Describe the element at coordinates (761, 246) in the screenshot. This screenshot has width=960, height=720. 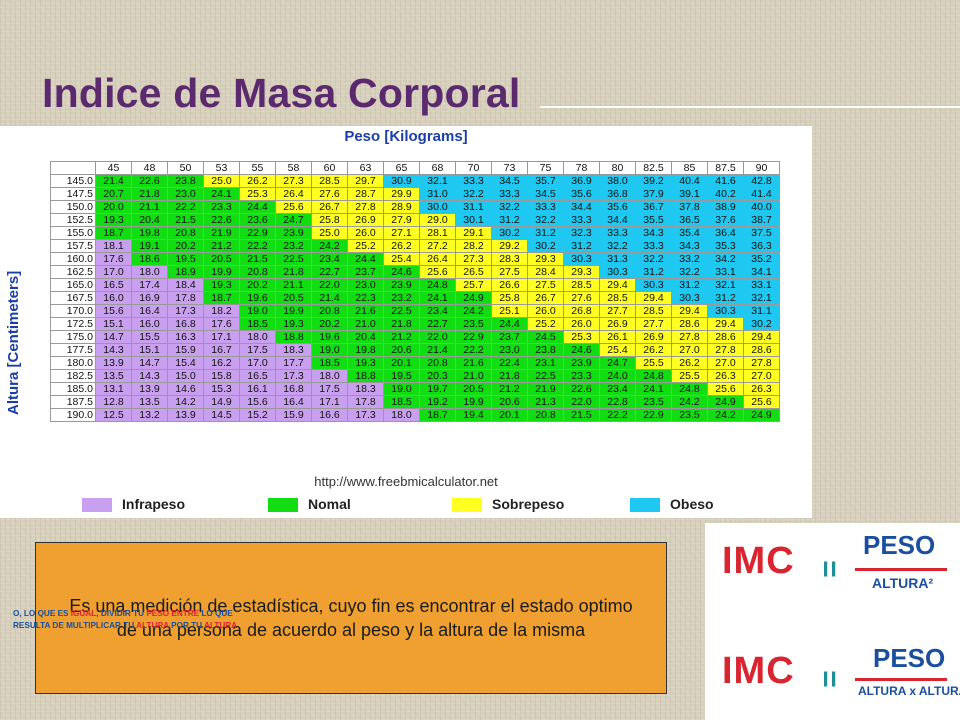
I see `bmi-cell: 36.3` at that location.